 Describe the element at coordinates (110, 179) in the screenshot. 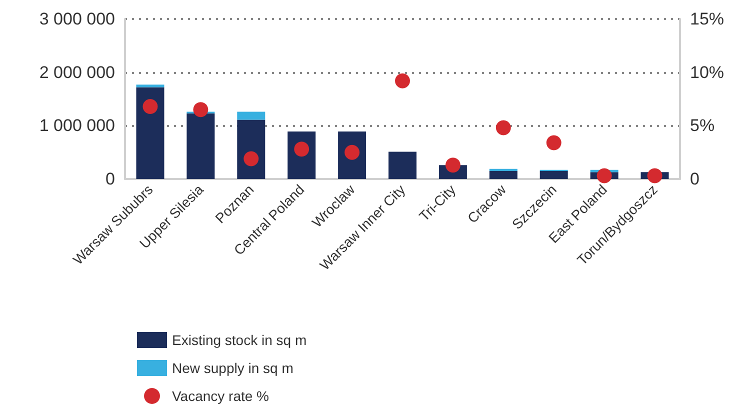

I see `y-tick-label: 0` at that location.